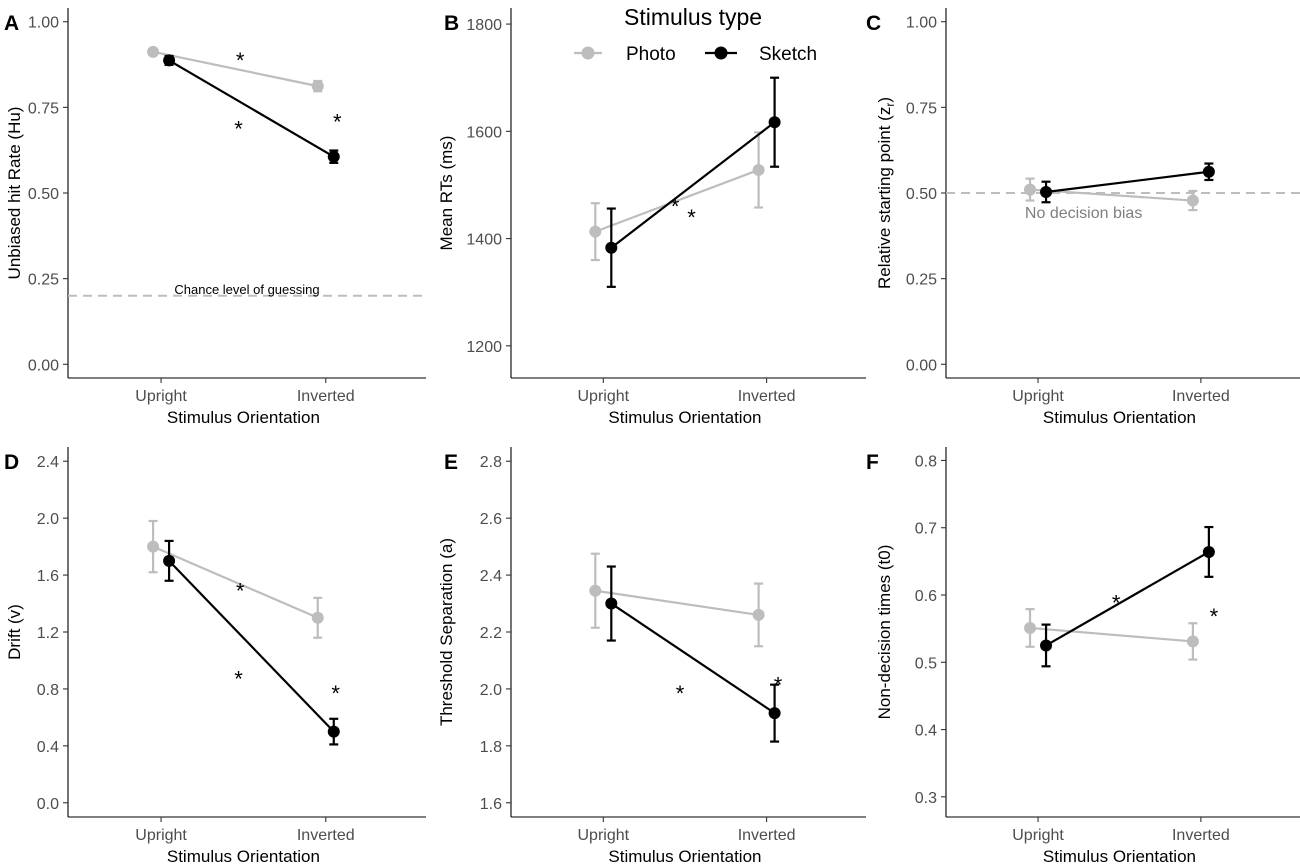 Image resolution: width=1300 pixels, height=865 pixels. What do you see at coordinates (48, 576) in the screenshot?
I see `y-tick-label: 1.6` at bounding box center [48, 576].